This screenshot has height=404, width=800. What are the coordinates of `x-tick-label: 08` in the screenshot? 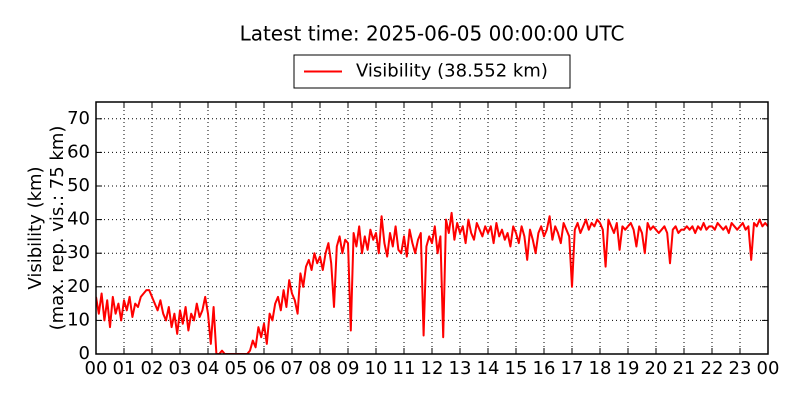 It's located at (320, 368).